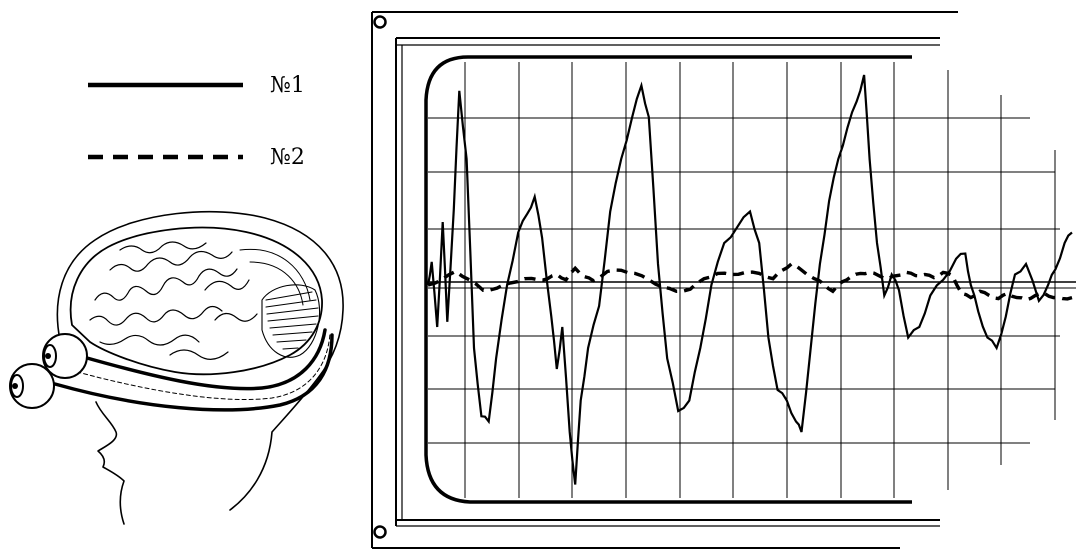 This screenshot has width=1078, height=553. Describe the element at coordinates (287, 157) in the screenshot. I see `legend-label-2: №2` at that location.